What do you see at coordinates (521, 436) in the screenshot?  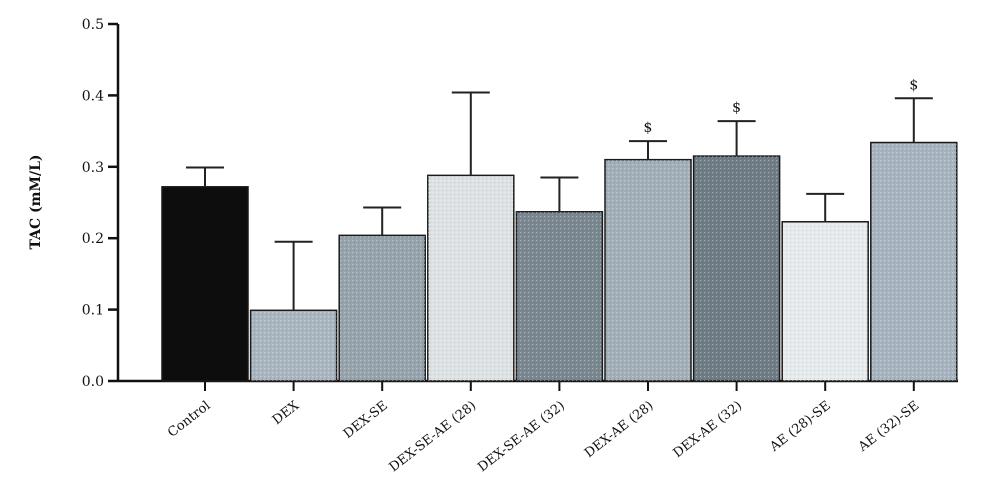 I see `x-tick-label: DEX-SE-AE (32)` at bounding box center [521, 436].